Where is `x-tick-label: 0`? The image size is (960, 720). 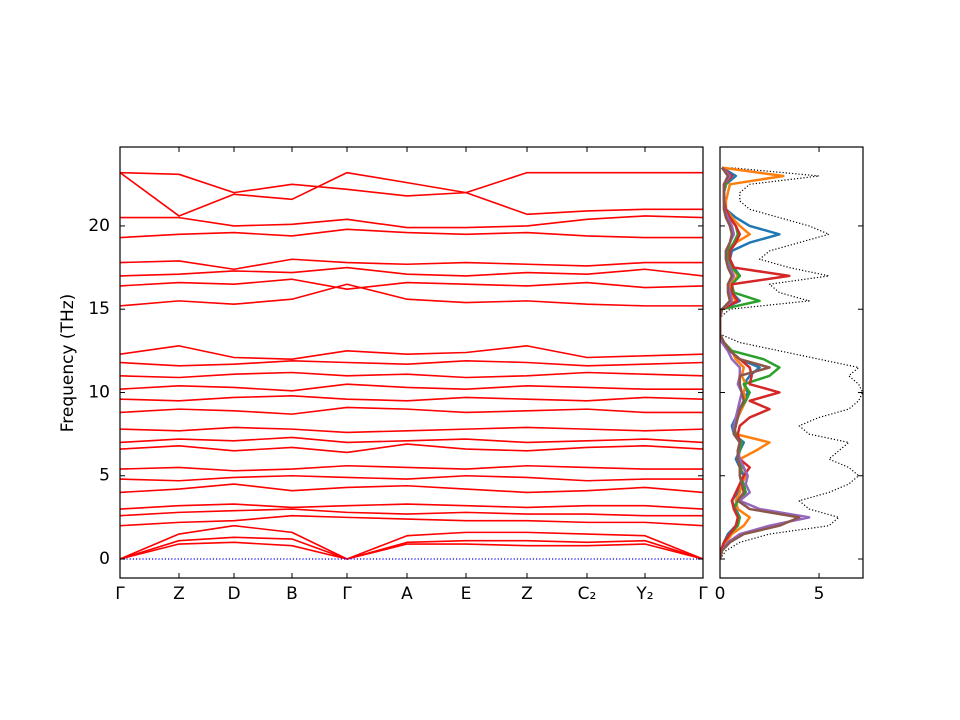 x-tick-label: 0 is located at coordinates (720, 594).